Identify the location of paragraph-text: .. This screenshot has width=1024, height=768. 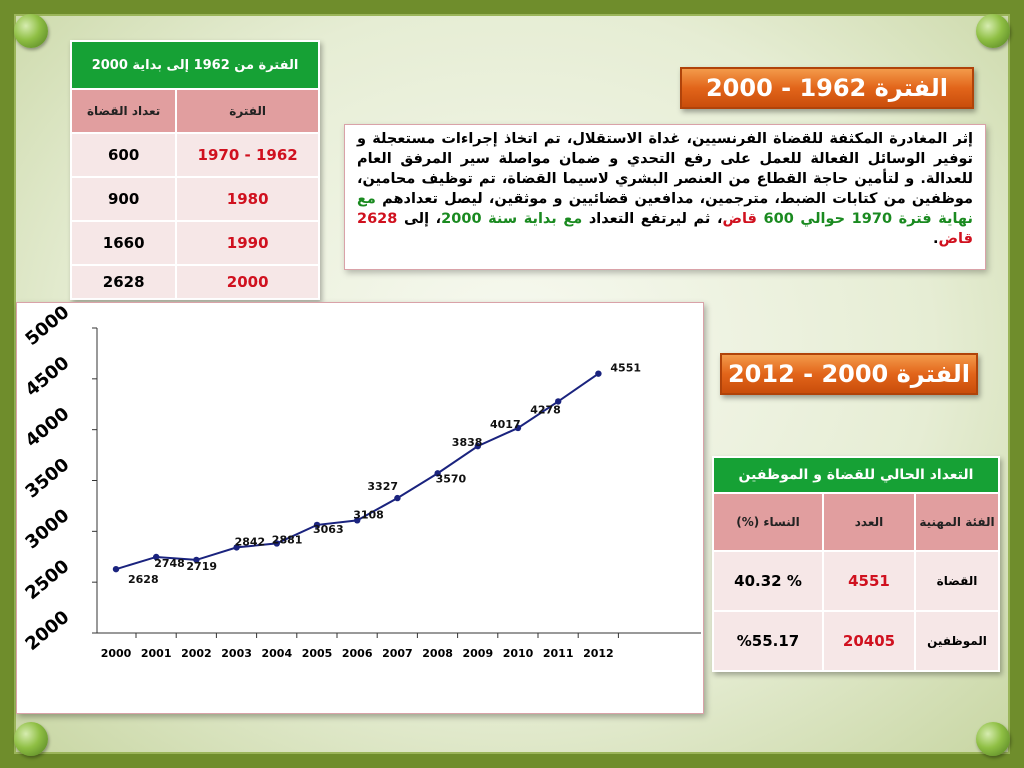
(936, 239).